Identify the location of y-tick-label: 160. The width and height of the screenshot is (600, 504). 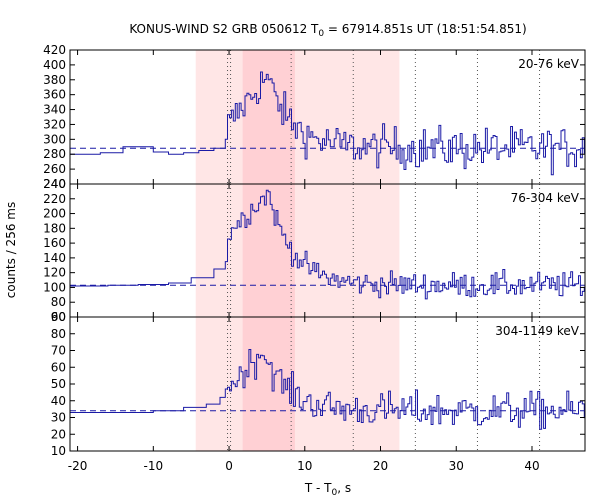
(54, 243).